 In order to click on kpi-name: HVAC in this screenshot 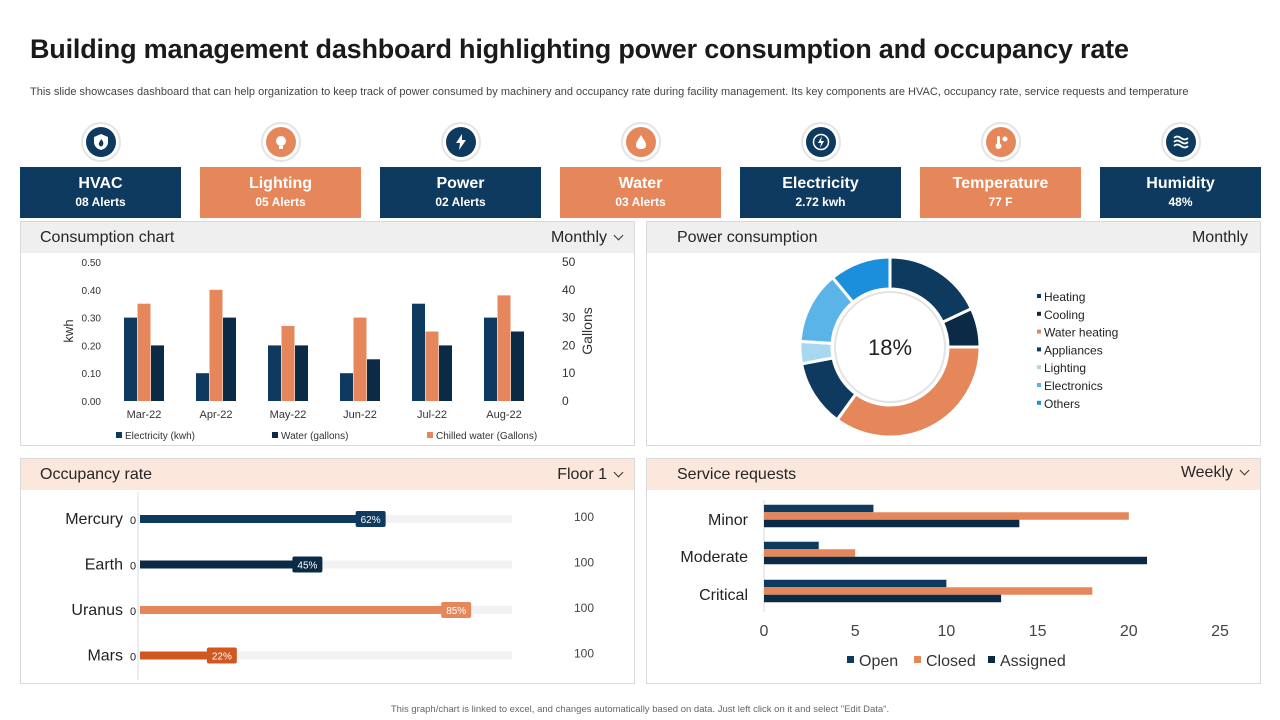, I will do `click(100, 183)`.